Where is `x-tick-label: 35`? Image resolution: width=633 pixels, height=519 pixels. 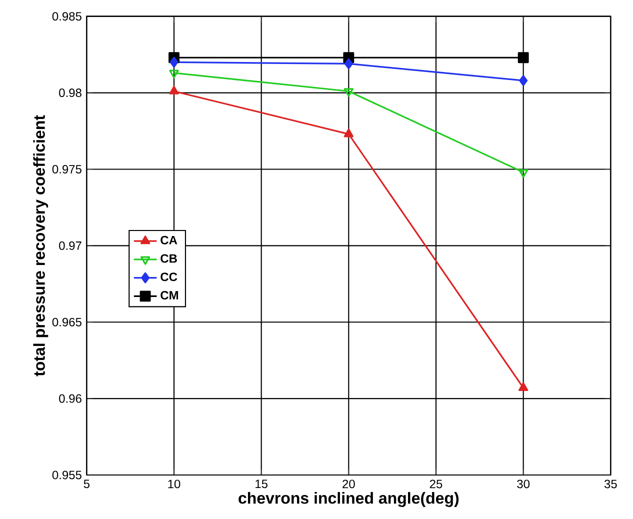 x-tick-label: 35 is located at coordinates (610, 484).